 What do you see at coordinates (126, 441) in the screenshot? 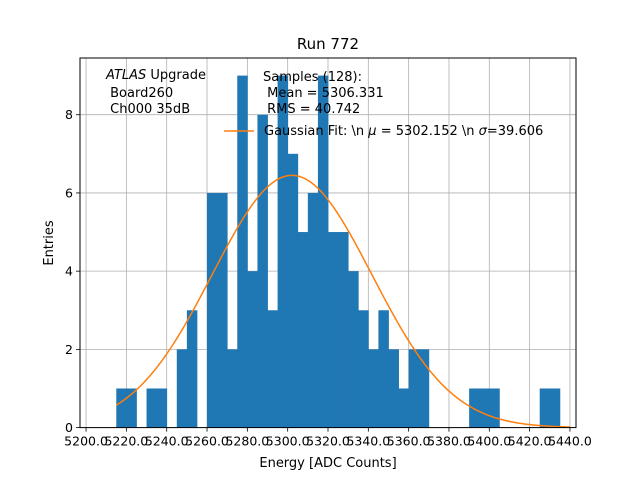
I see `x-tick-label: 5220.0` at bounding box center [126, 441].